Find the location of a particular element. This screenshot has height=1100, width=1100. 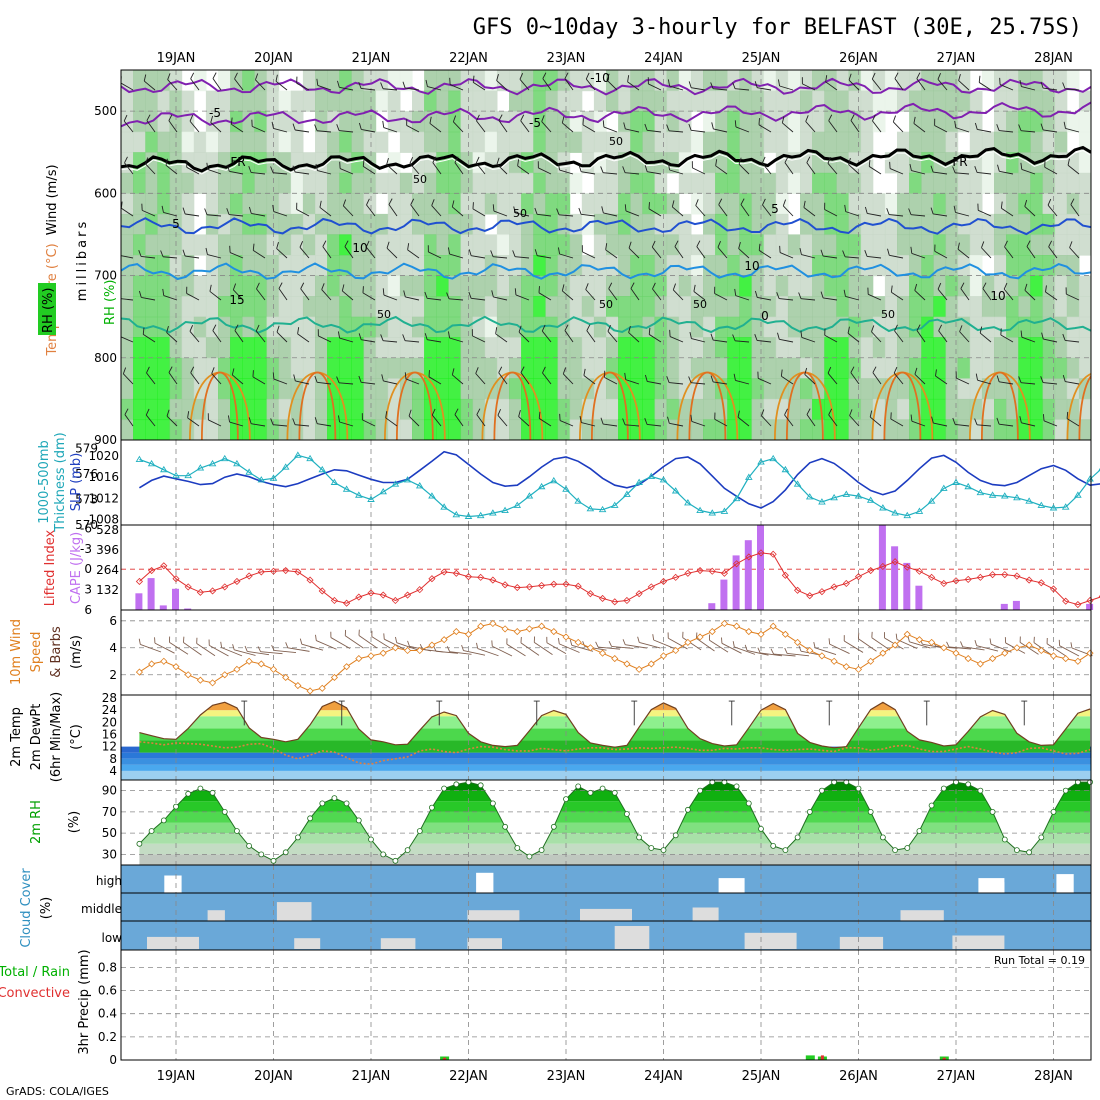

warm-contour is located at coordinates (414, 405).